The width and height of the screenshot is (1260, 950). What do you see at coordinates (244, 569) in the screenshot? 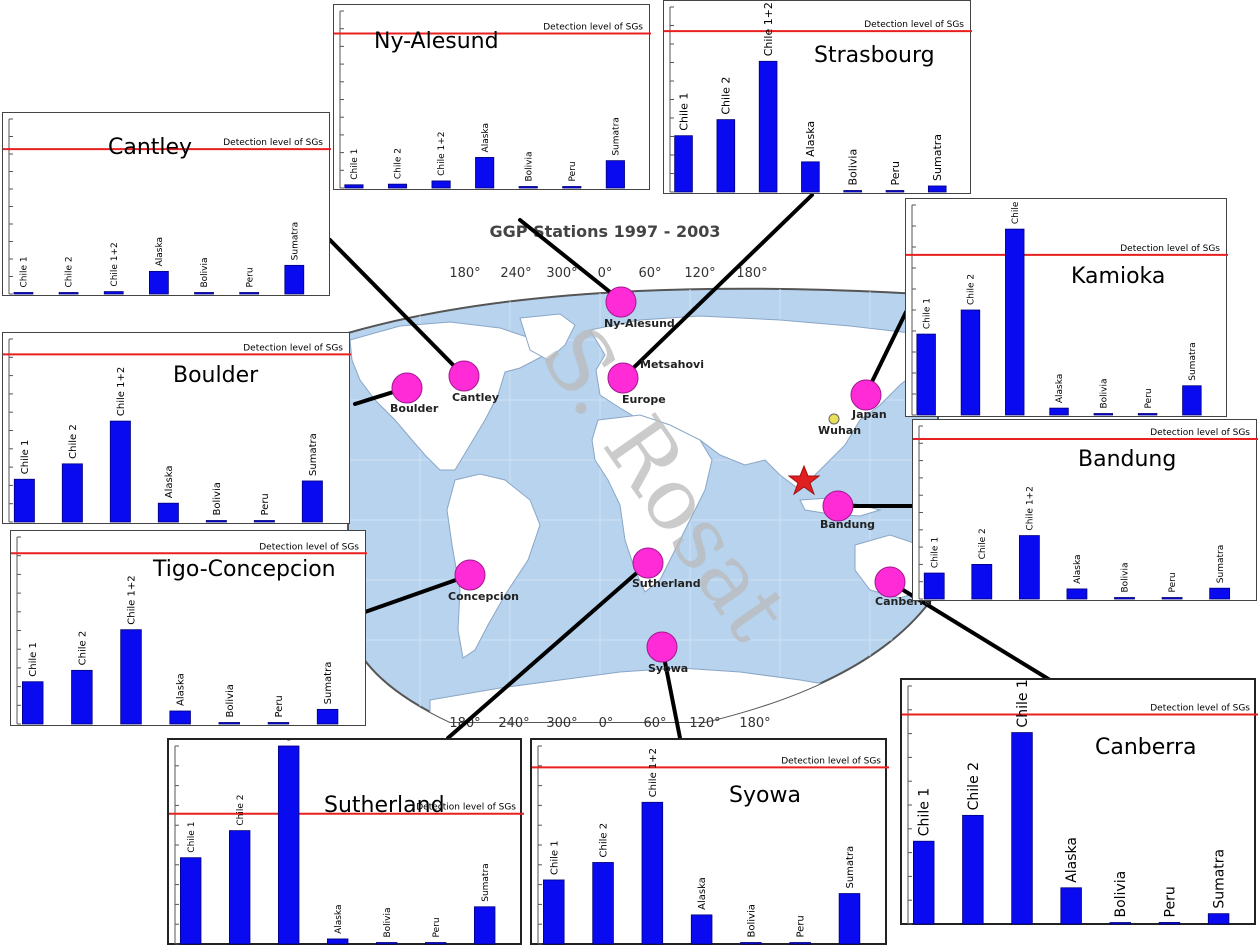
I see `chart-title: Tigo-Concepcion` at bounding box center [244, 569].